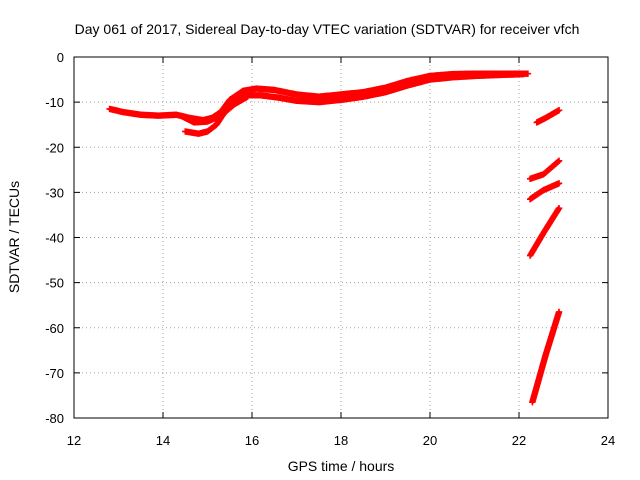 This screenshot has height=480, width=640. I want to click on x-tick-label: 18, so click(341, 440).